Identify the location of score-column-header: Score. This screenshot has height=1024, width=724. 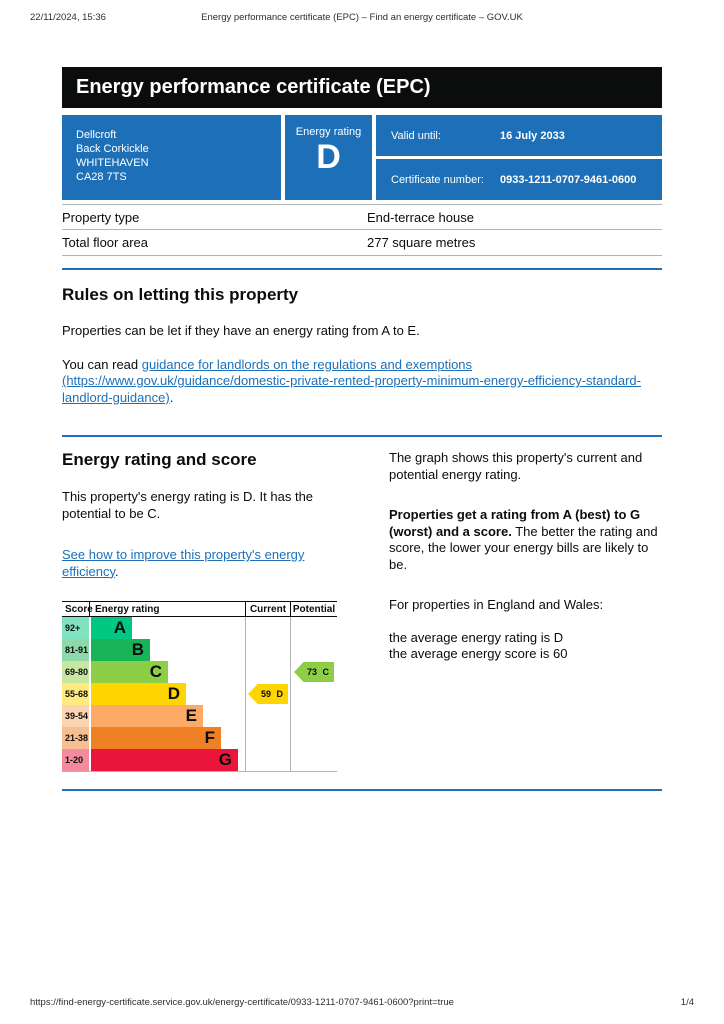
(79, 609).